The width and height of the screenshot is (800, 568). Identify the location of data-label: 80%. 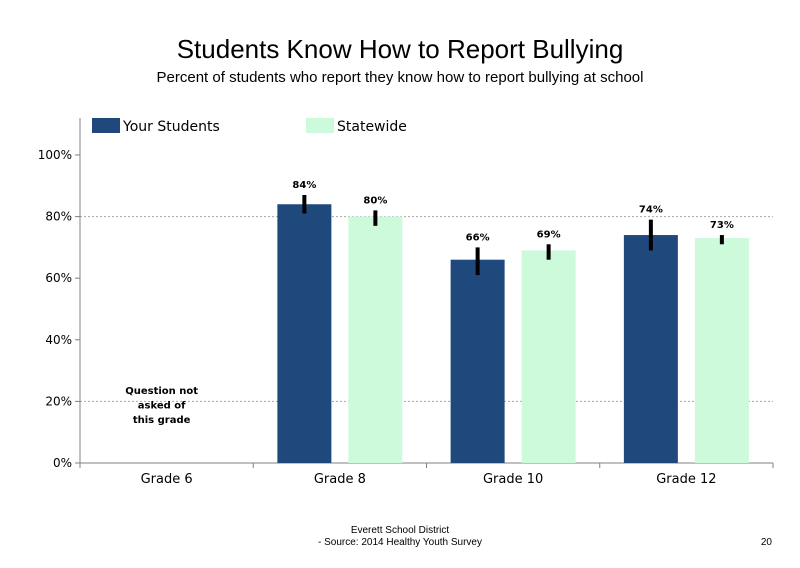
(375, 200).